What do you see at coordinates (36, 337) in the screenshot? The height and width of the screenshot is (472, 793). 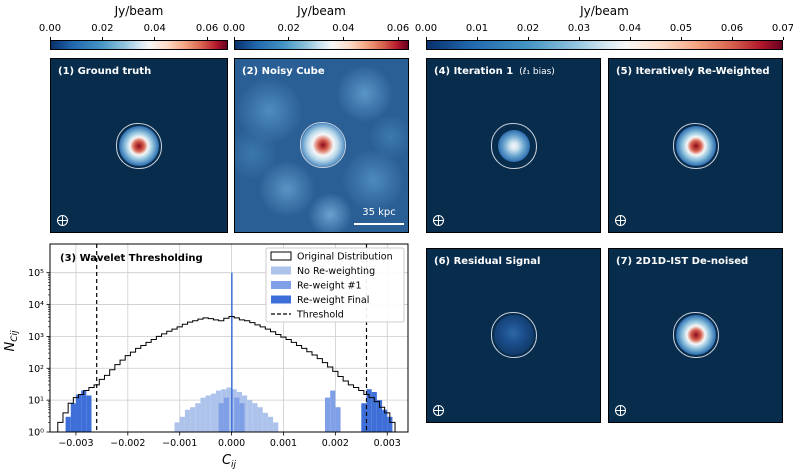 I see `y-tick-label: 10³` at bounding box center [36, 337].